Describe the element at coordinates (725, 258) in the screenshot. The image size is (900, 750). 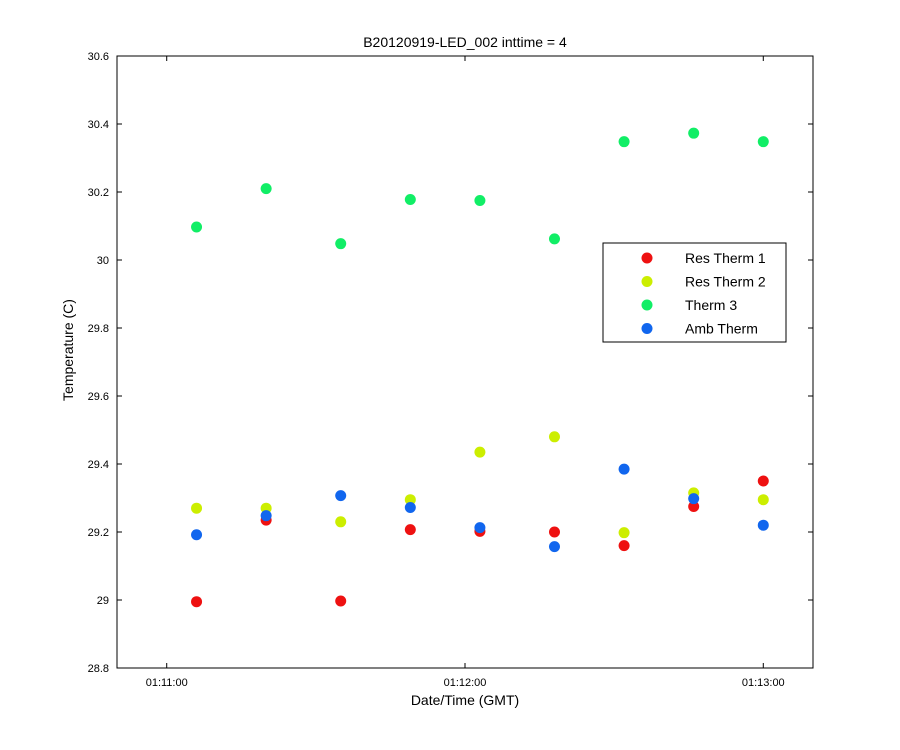
I see `legend-label: Res Therm 1` at that location.